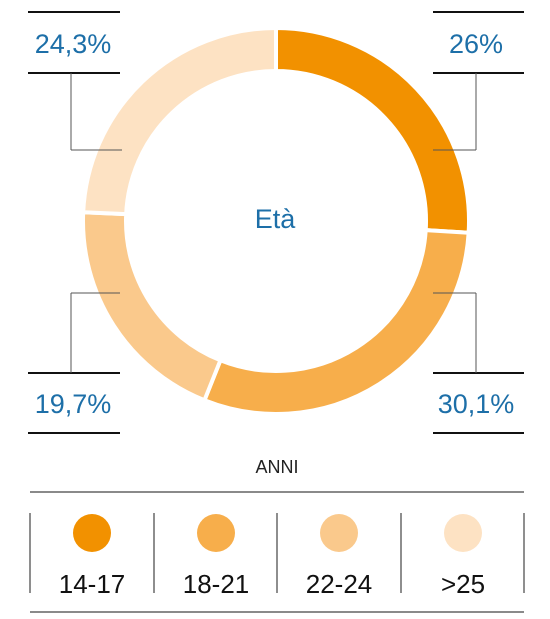  Describe the element at coordinates (73, 404) in the screenshot. I see `value-label: 19,7%` at that location.